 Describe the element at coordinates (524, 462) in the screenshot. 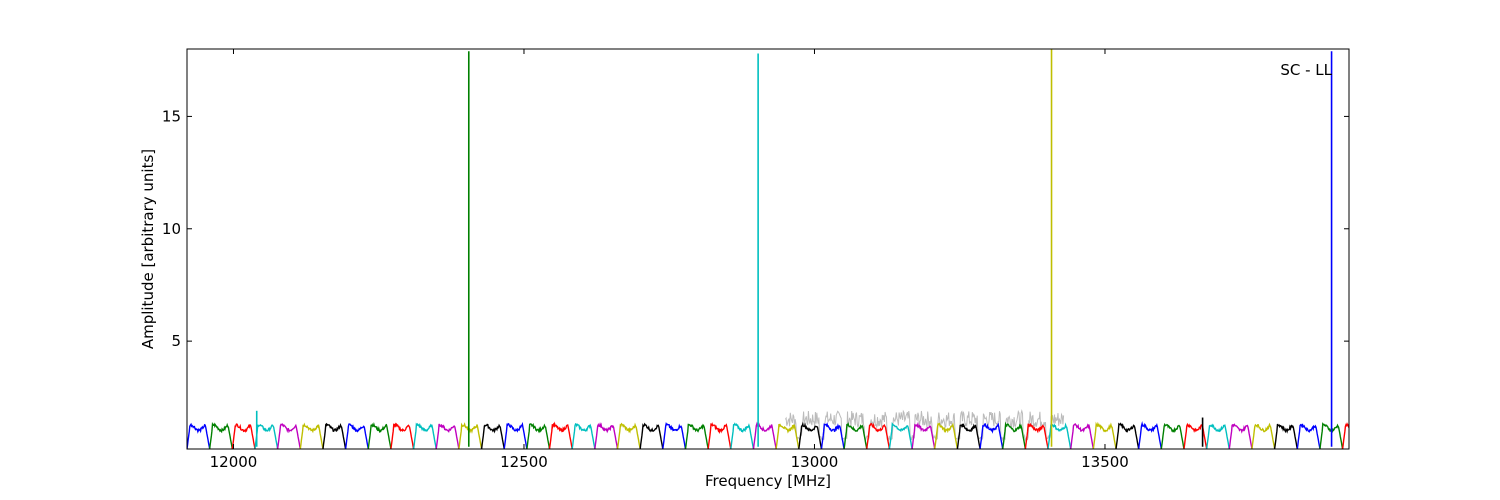

I see `x-tick-label: 12500` at that location.